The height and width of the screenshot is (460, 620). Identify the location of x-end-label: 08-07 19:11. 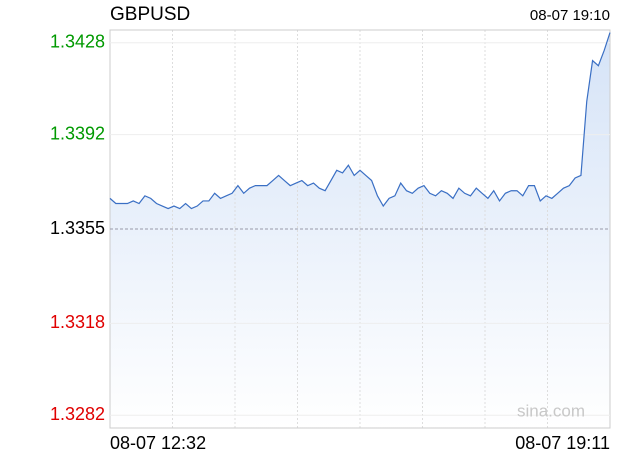
(562, 443).